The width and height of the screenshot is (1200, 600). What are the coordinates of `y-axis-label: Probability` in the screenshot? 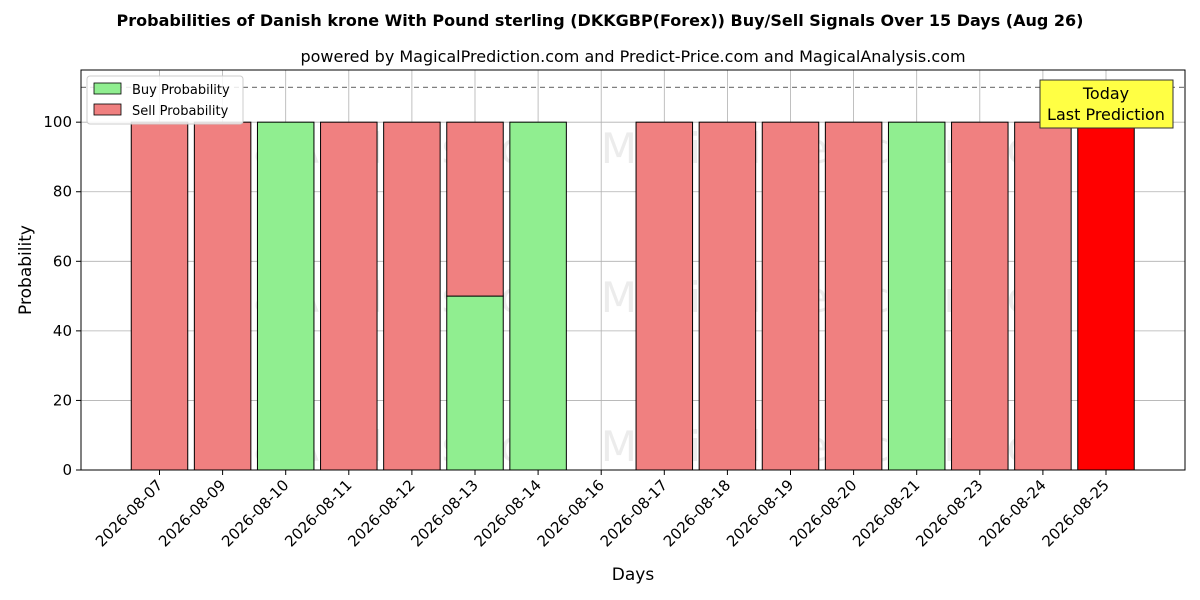 It's located at (26, 270).